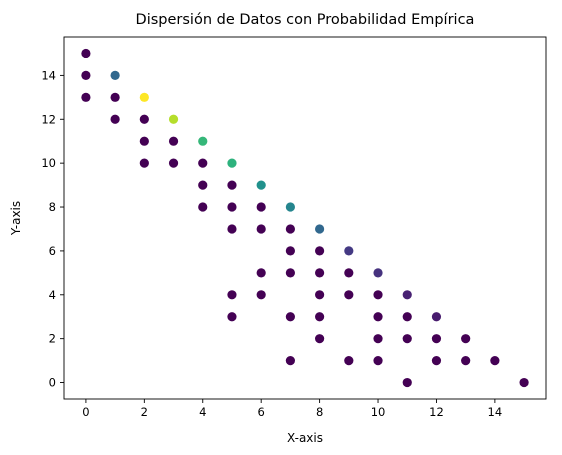  What do you see at coordinates (261, 412) in the screenshot?
I see `x-tick-label: 6` at bounding box center [261, 412].